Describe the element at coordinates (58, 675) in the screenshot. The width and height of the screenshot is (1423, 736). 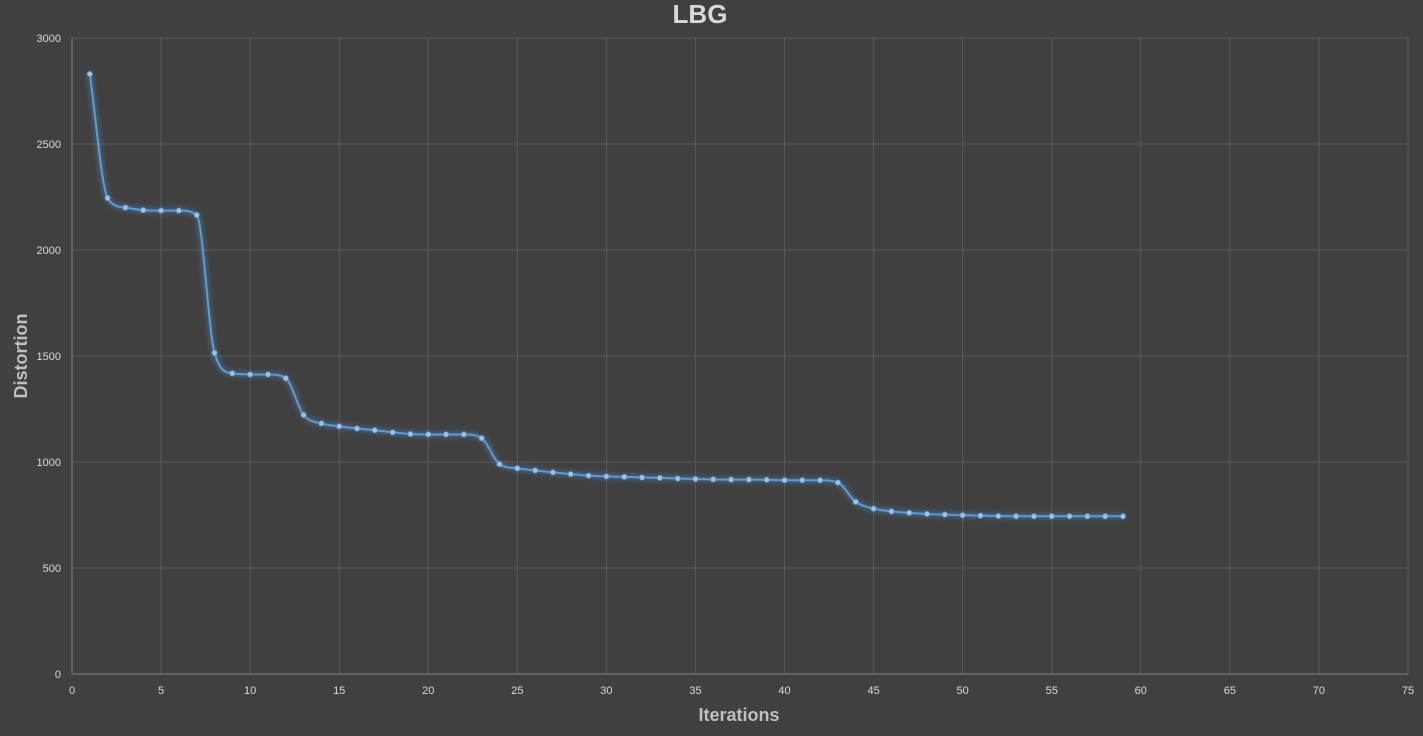
I see `y-tick-label: 0` at that location.